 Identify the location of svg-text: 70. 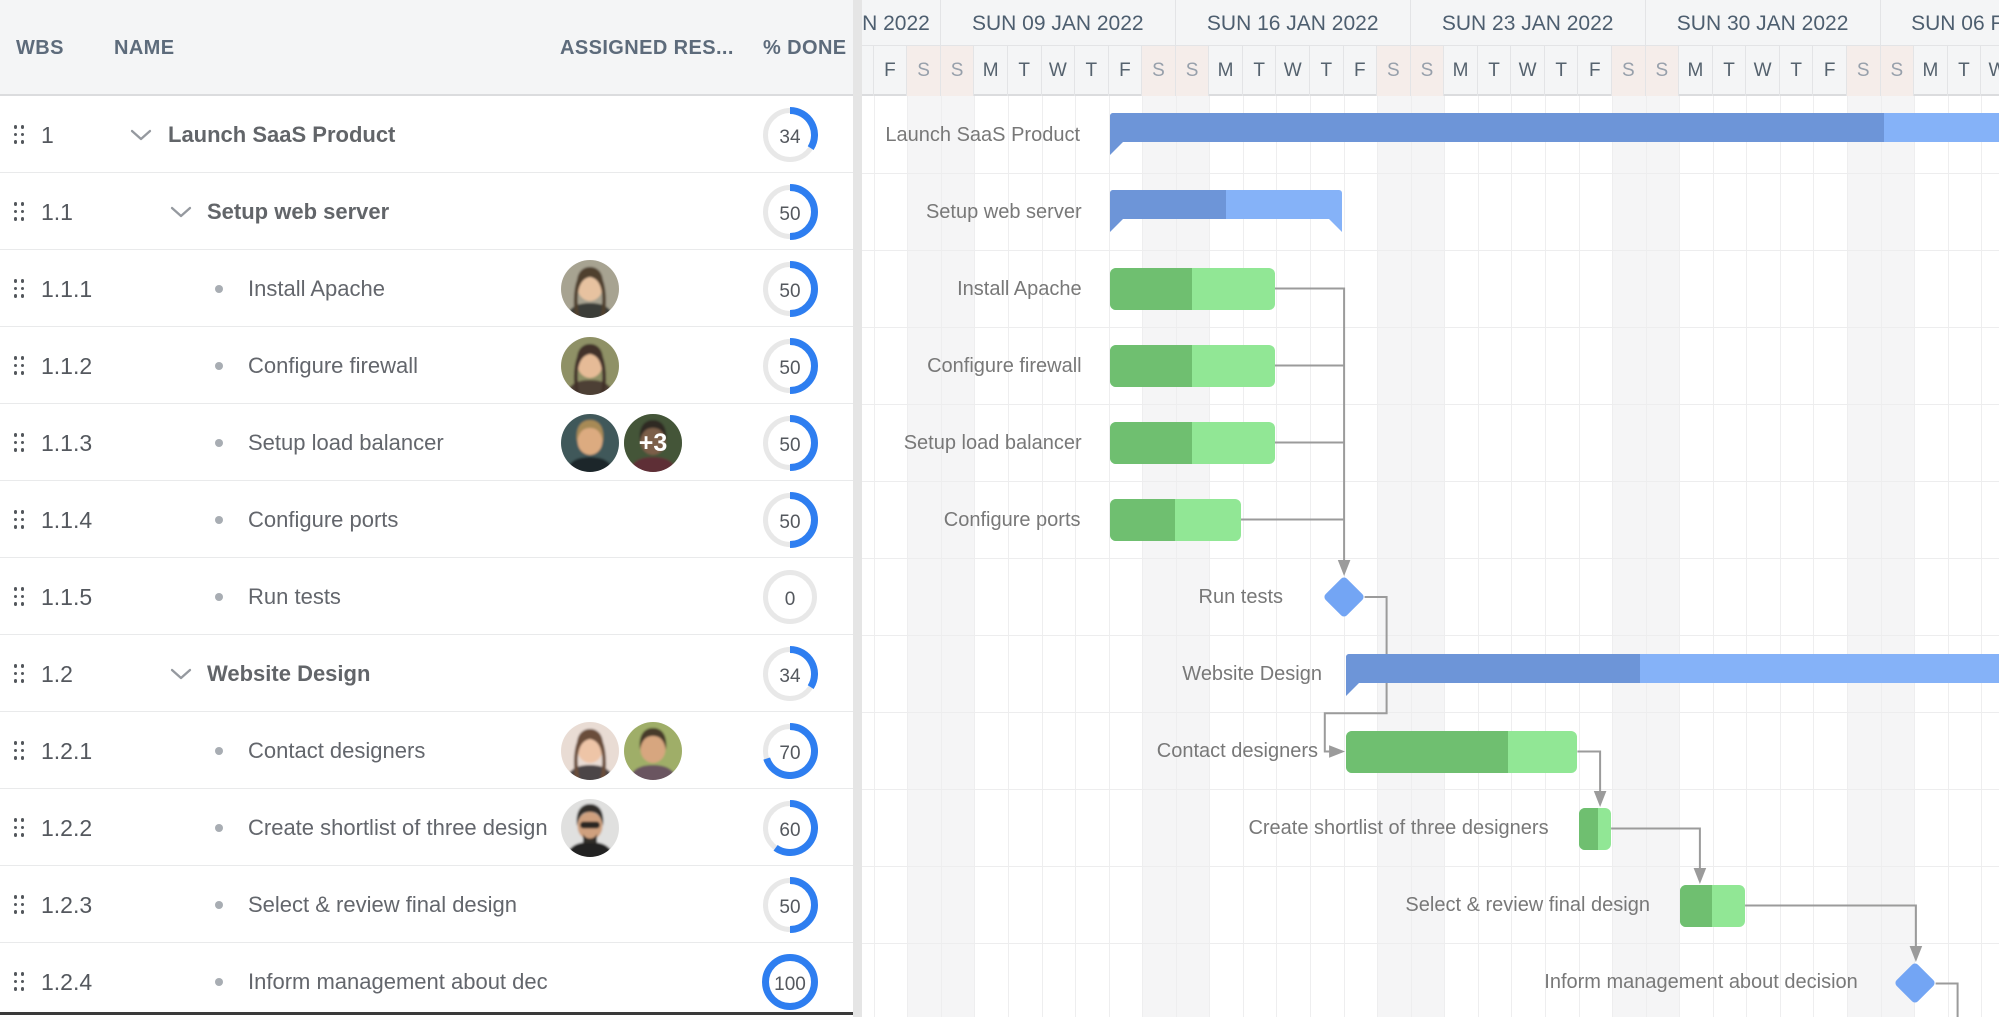
(789, 753).